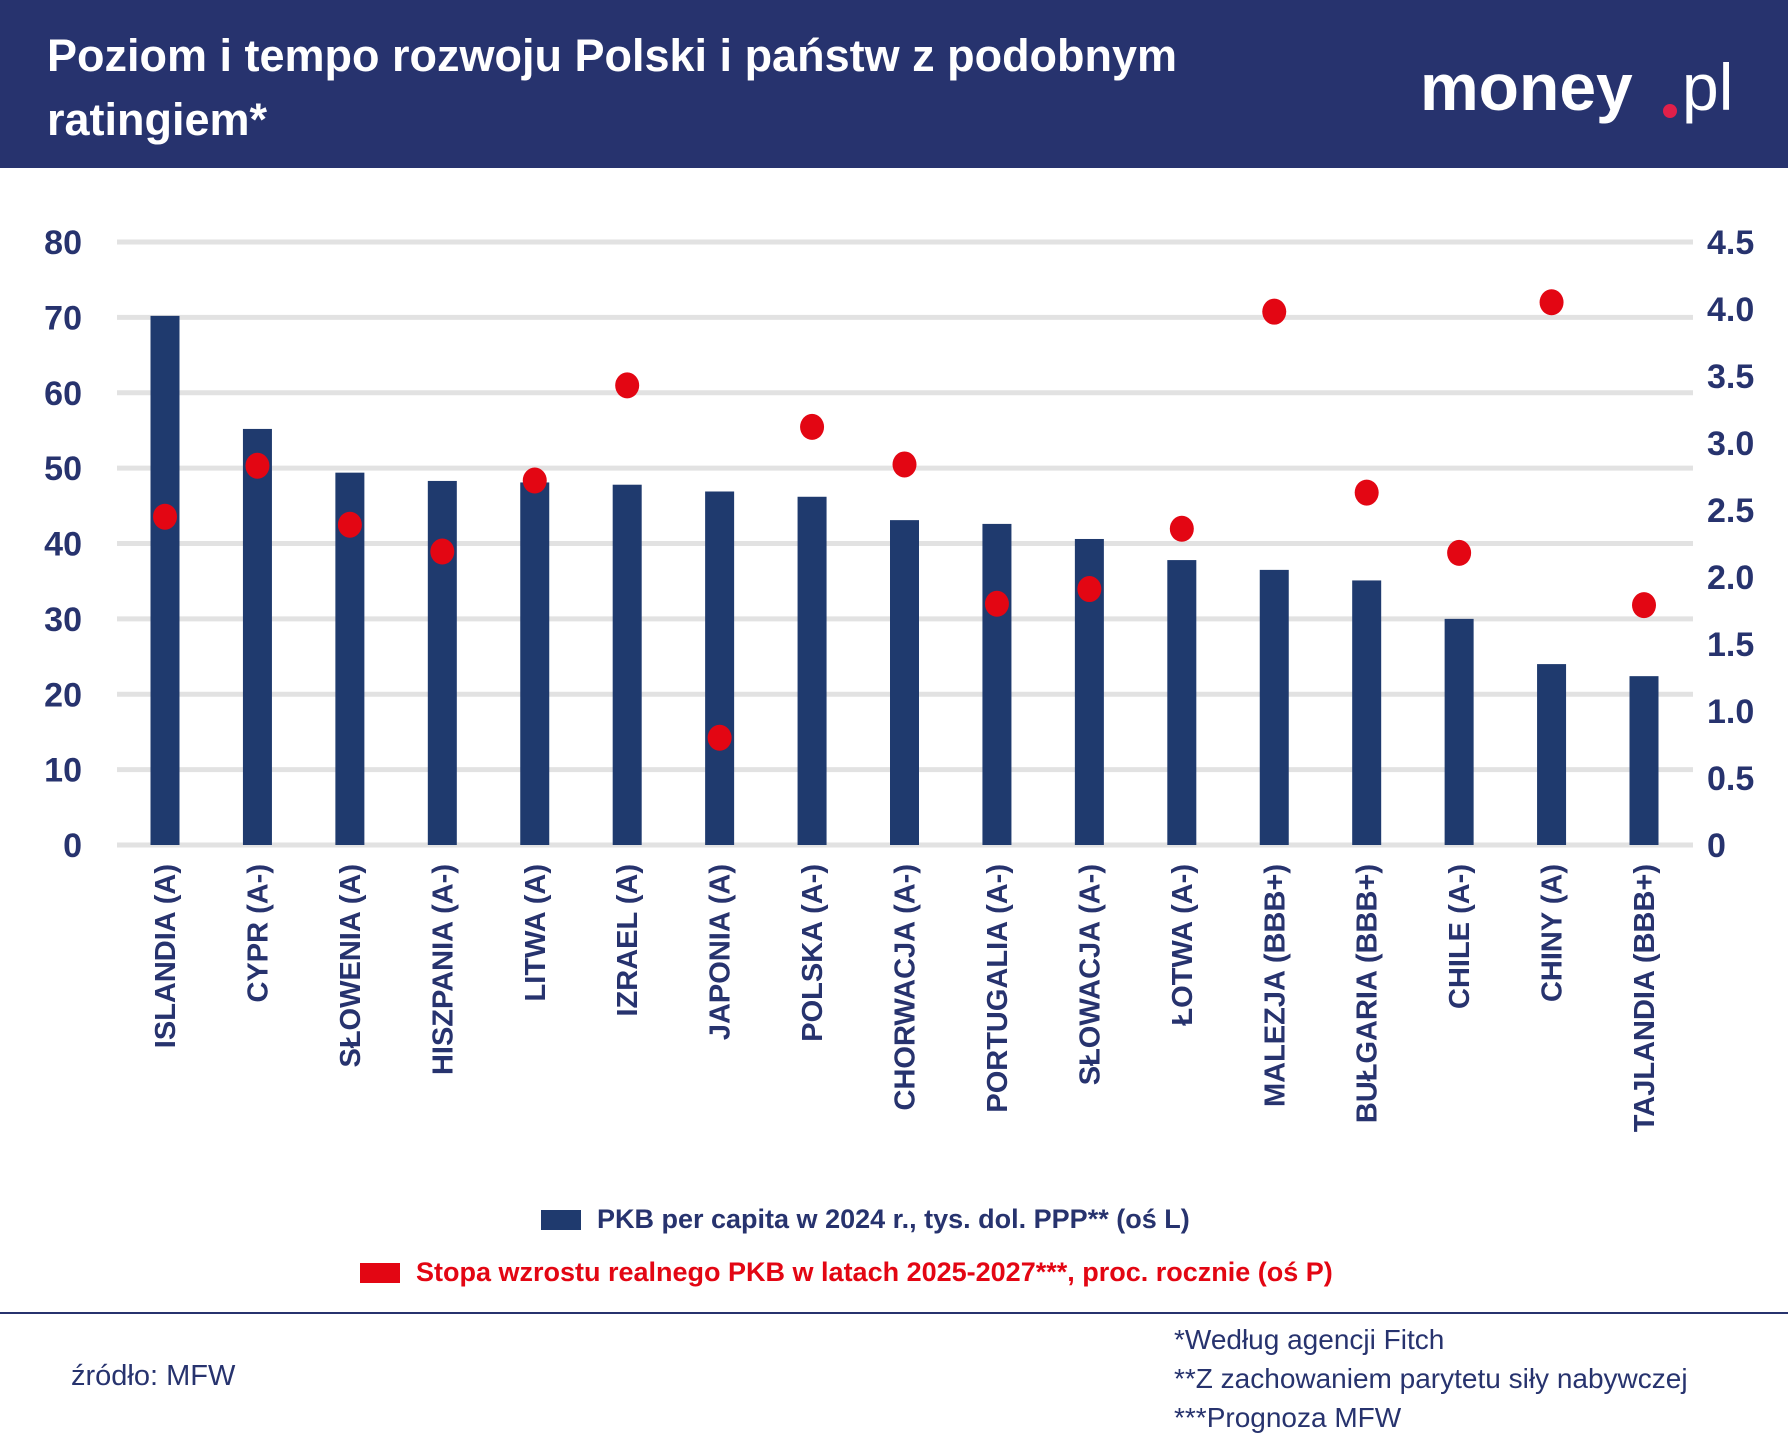 This screenshot has width=1788, height=1440. I want to click on right-axis-tick: 0.5, so click(1730, 779).